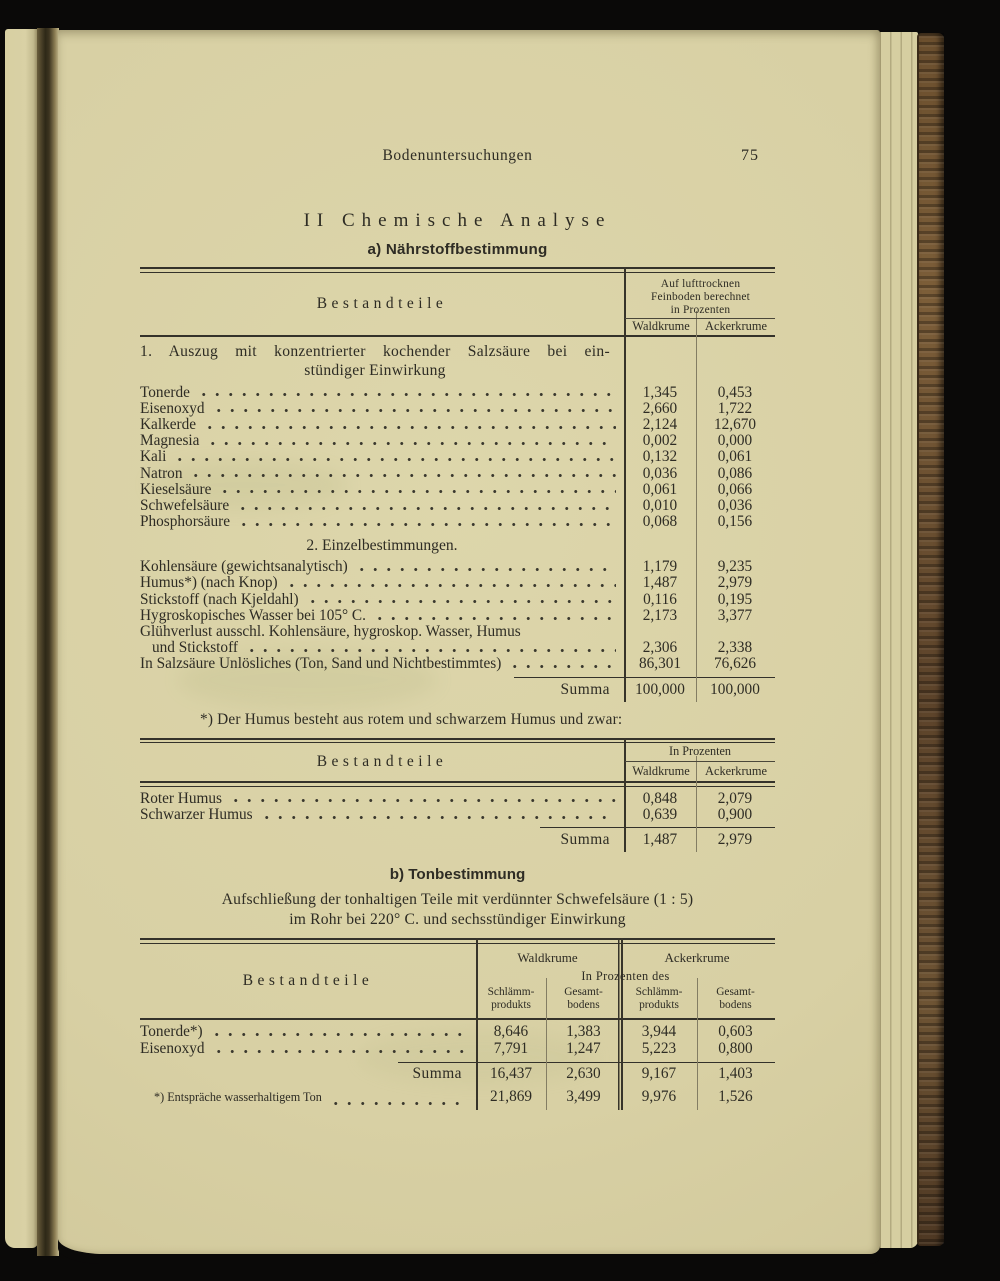 This screenshot has height=1281, width=1000. What do you see at coordinates (660, 664) in the screenshot?
I see `value-waldkrume: 86,301` at bounding box center [660, 664].